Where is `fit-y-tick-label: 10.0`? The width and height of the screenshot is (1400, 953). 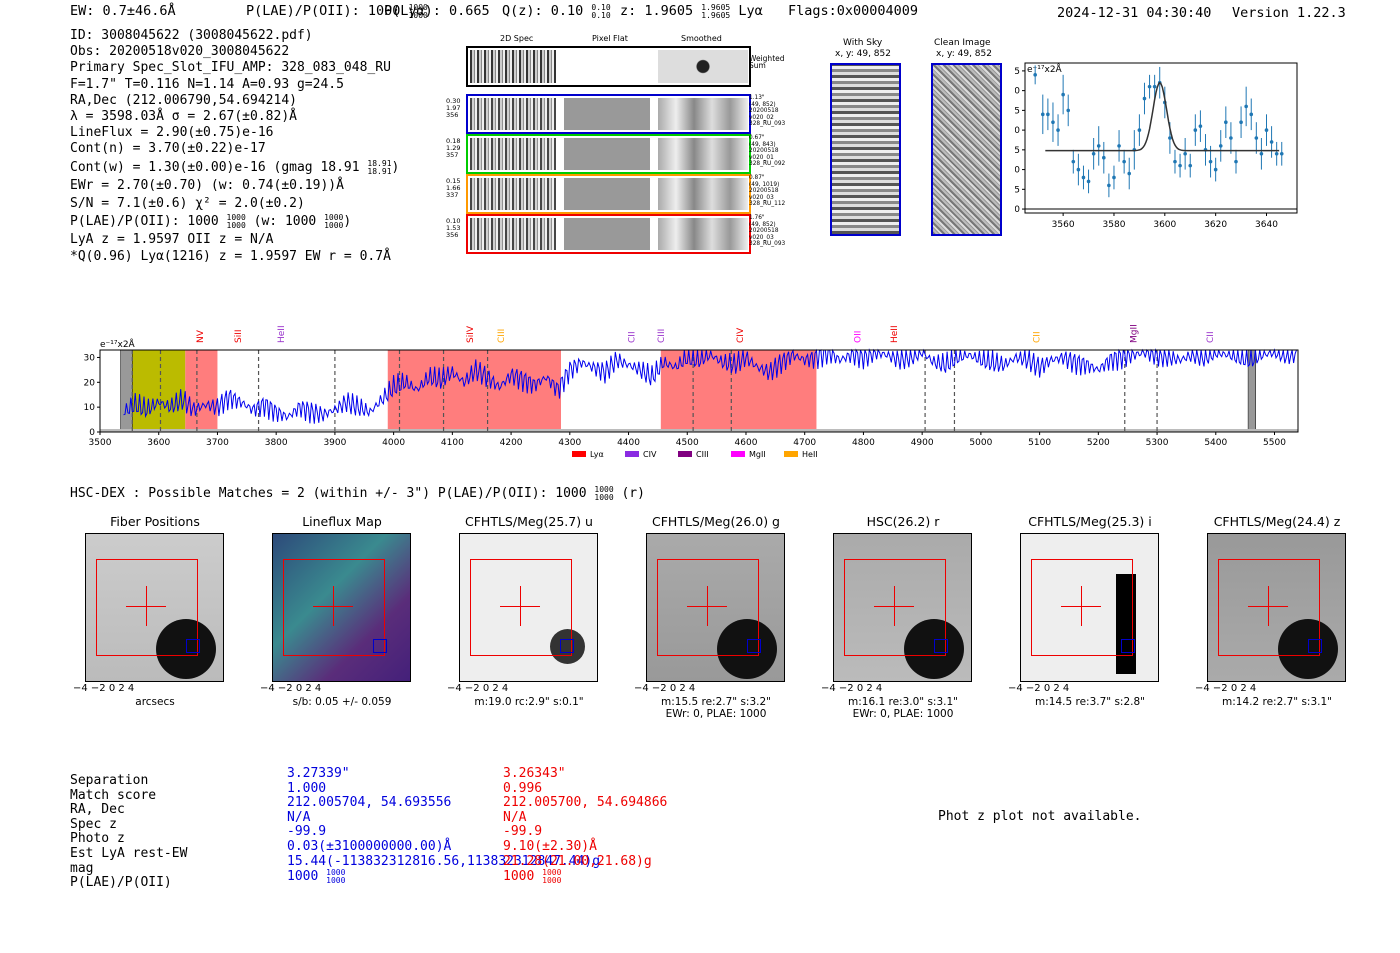 fit-y-tick-label: 10.0 is located at coordinates (1017, 131).